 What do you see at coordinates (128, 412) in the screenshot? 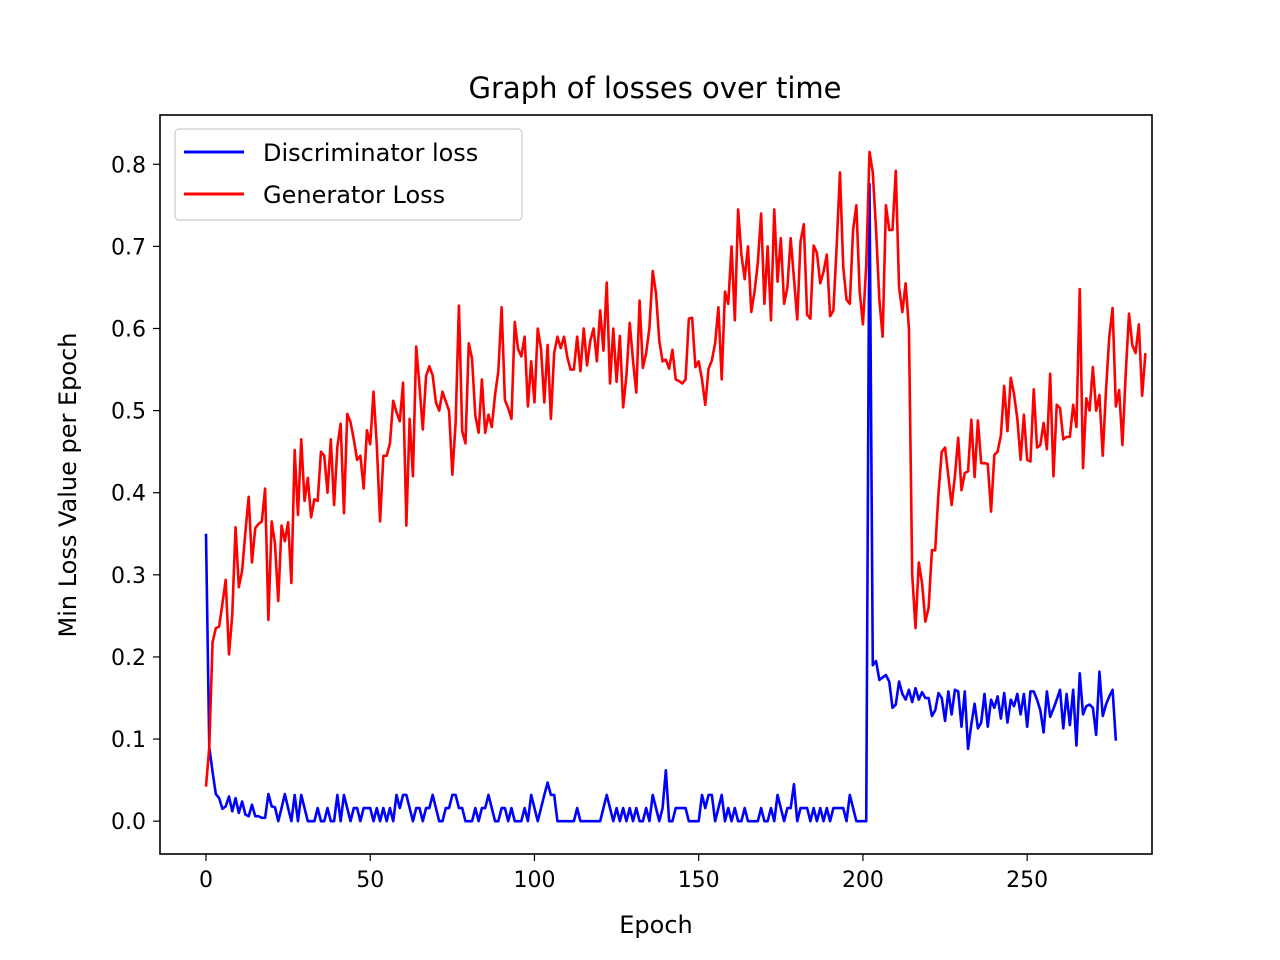
I see `y-tick-label: 0.5` at bounding box center [128, 412].